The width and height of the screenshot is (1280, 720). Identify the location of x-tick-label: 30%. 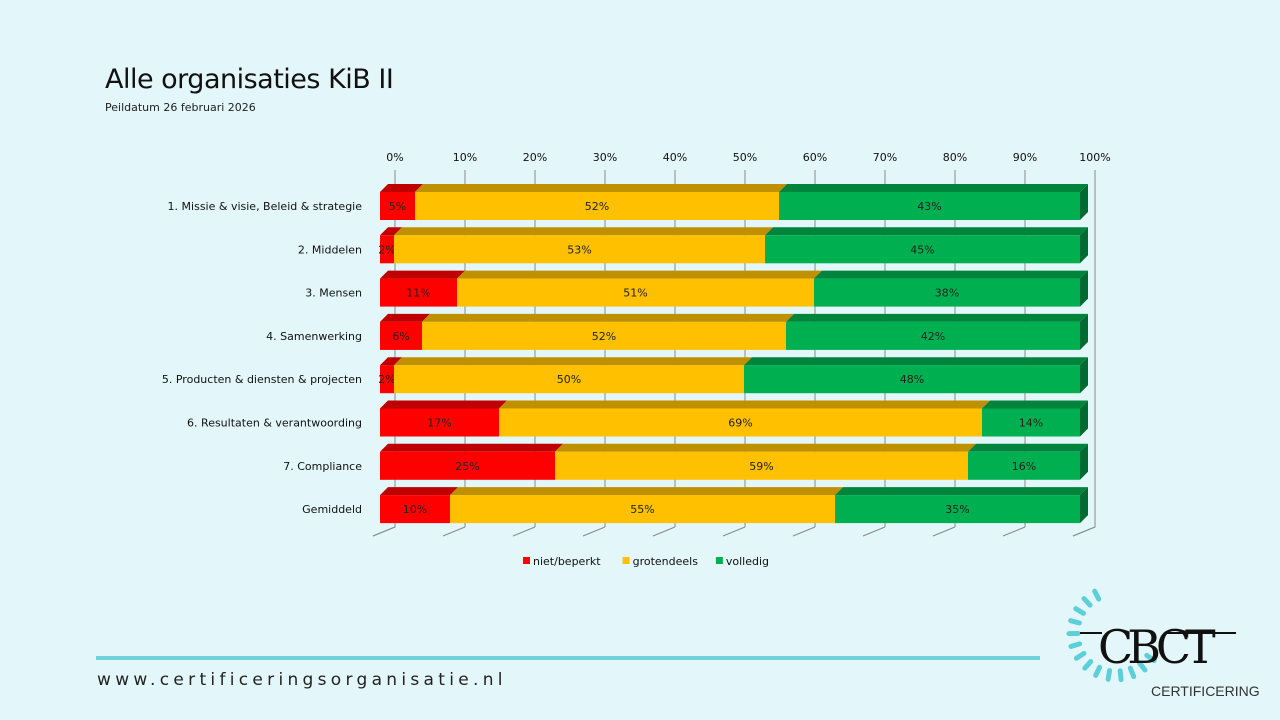
(605, 157).